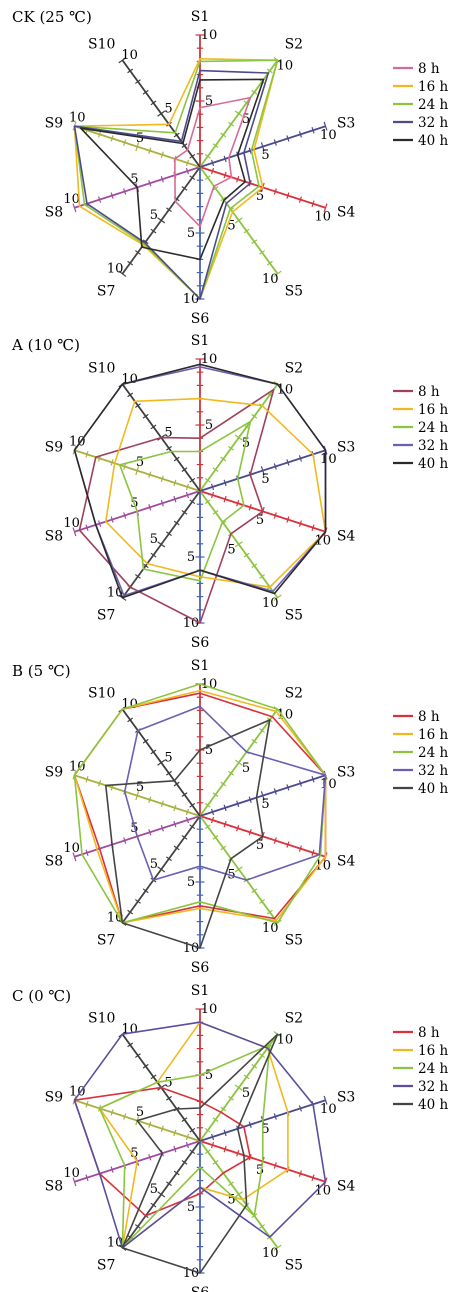  I want to click on chart-title: C (0 ℃), so click(41, 996).